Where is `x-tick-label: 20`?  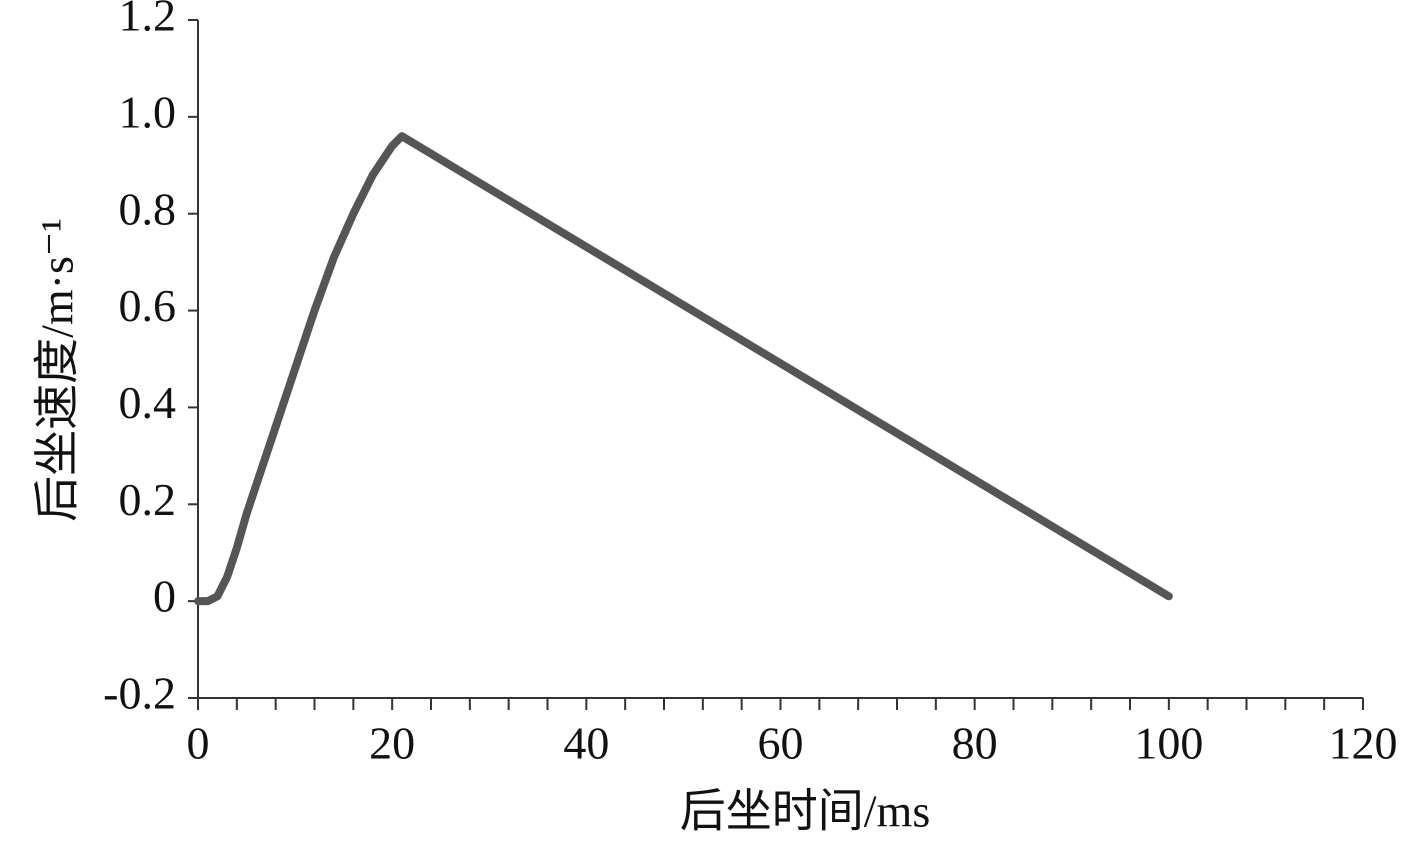
x-tick-label: 20 is located at coordinates (392, 743).